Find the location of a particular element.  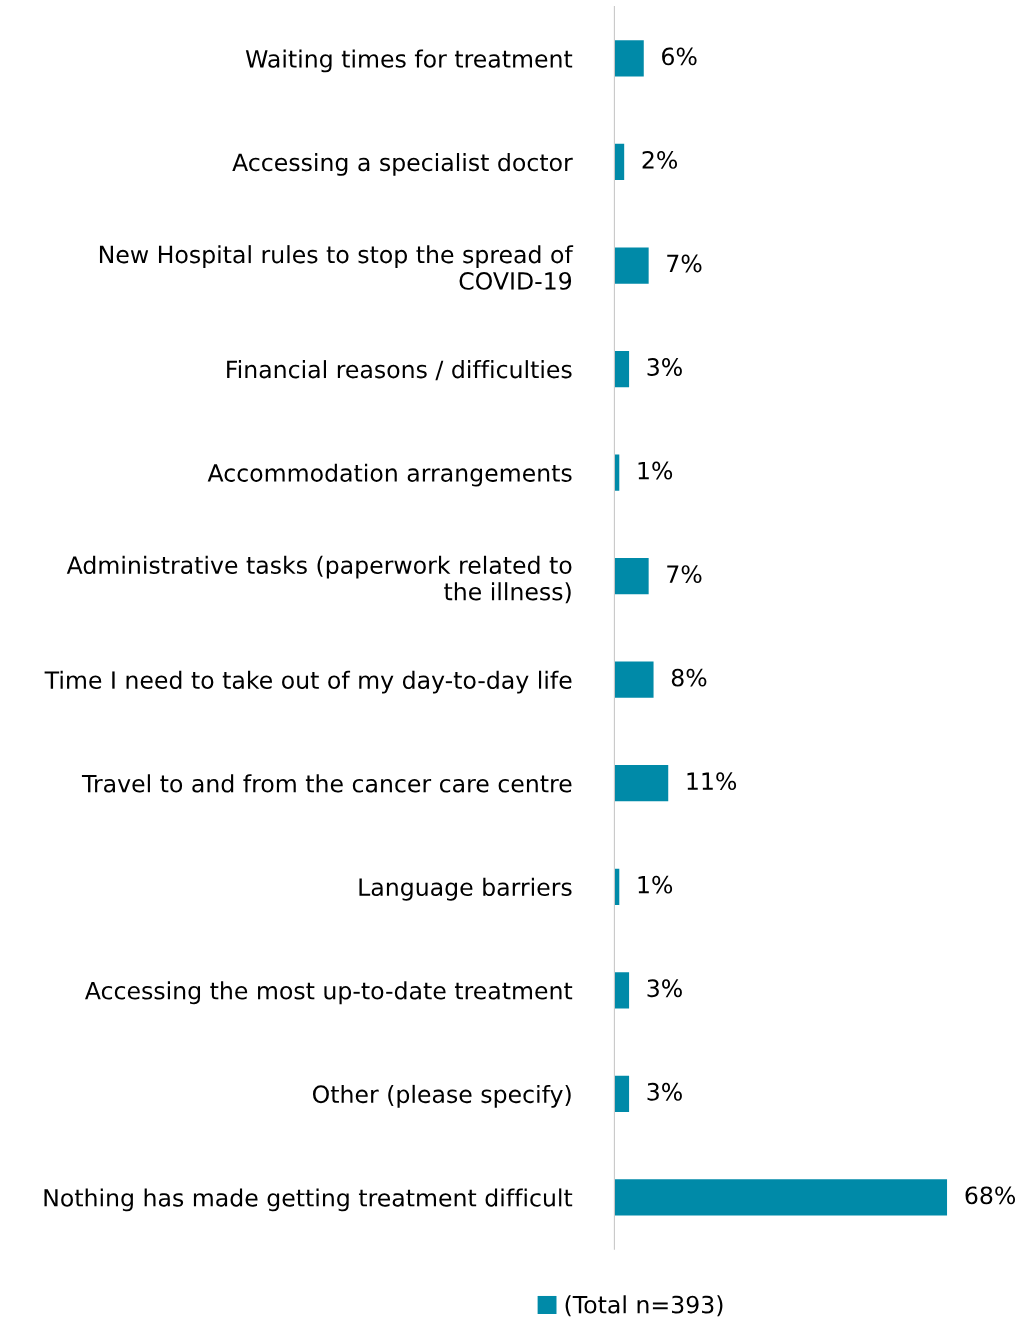

y-tick-label: Accessing the most up-to-date treatment is located at coordinates (329, 993).